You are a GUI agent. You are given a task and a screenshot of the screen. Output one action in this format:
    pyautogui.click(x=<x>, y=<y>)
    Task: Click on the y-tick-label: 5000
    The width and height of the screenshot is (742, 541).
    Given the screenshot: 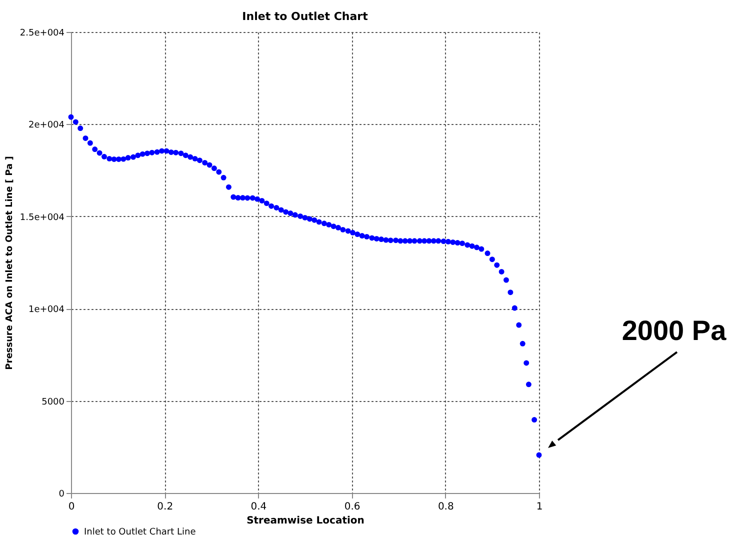 What is the action you would take?
    pyautogui.click(x=53, y=402)
    